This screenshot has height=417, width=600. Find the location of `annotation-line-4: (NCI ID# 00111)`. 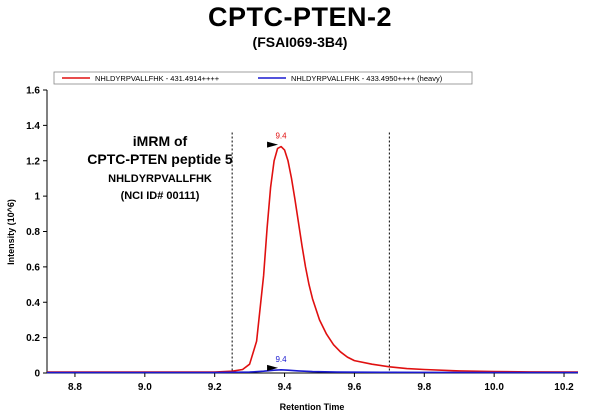

annotation-line-4: (NCI ID# 00111) is located at coordinates (160, 196).